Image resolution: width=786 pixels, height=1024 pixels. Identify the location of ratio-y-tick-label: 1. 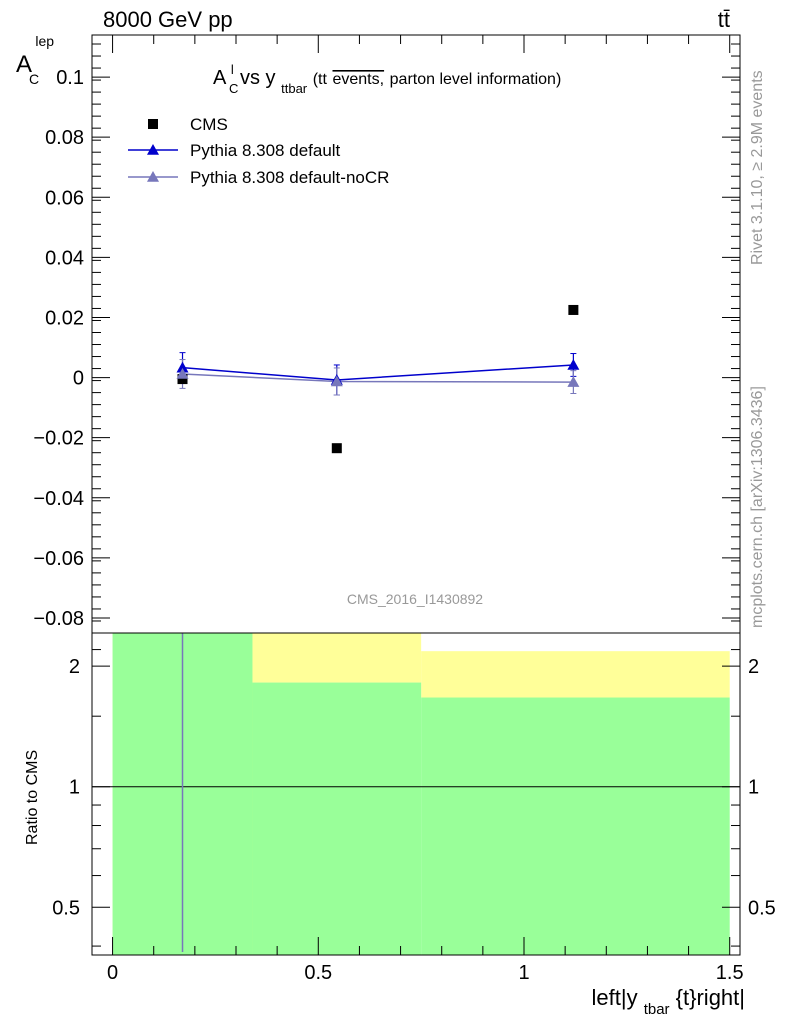
(74, 788).